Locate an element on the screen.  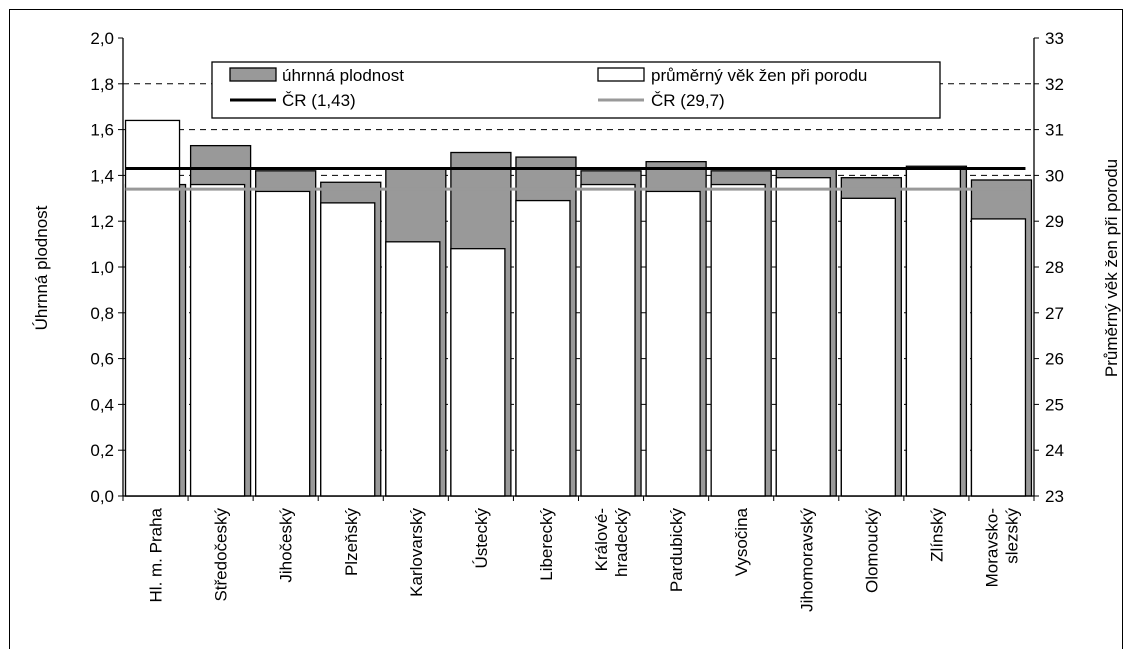
legend-label-fertility: úhrnná plodnost is located at coordinates (343, 75).